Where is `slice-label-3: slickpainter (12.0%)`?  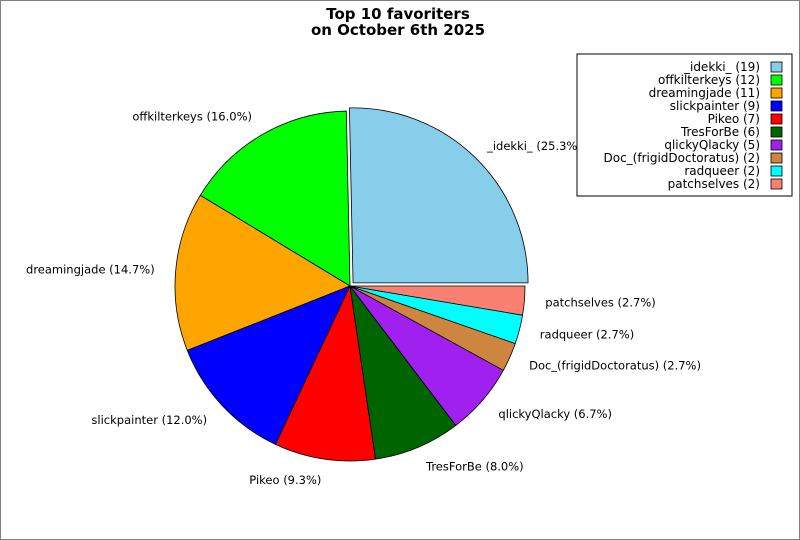 slice-label-3: slickpainter (12.0%) is located at coordinates (149, 420).